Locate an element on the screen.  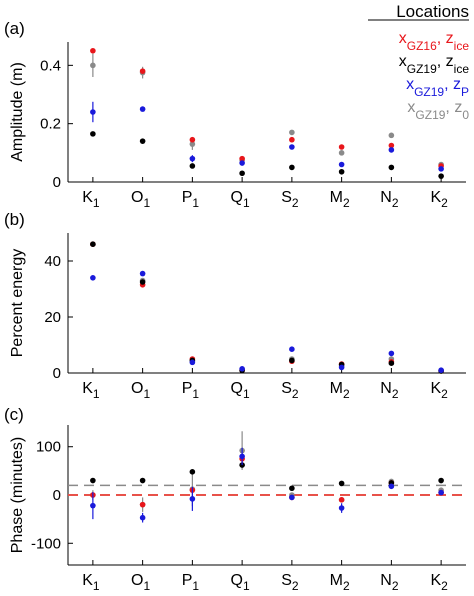
y-tick-label: 0.4 is located at coordinates (50, 65).